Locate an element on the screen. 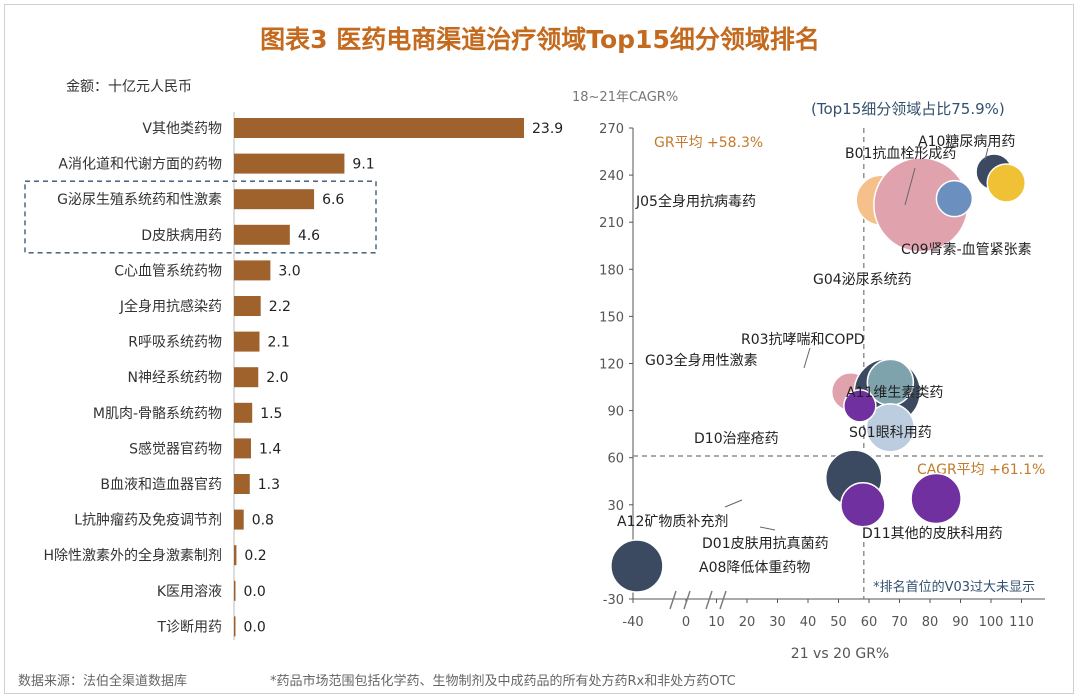 The image size is (1080, 700). scope-note: *药品市场范围包括化学药、生物制剂及中成药品的所有处方药Rx和非处方药OTC is located at coordinates (503, 681).